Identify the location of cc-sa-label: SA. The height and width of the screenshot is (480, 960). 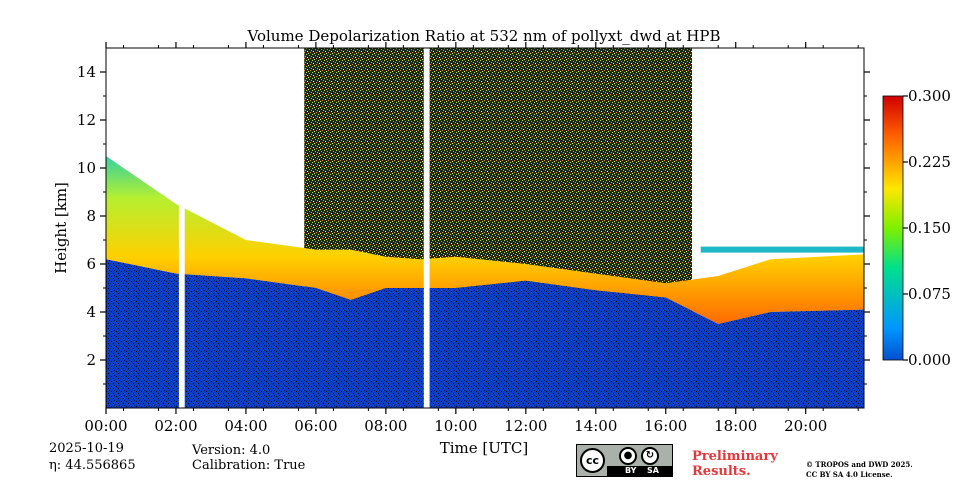
(653, 470).